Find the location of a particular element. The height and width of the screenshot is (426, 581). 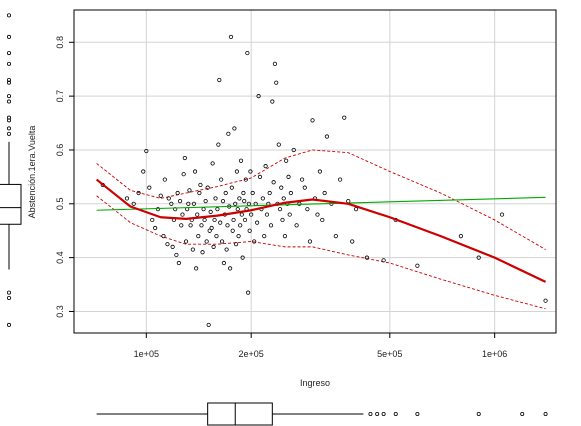

y-tick-label: 0.6 is located at coordinates (60, 150).